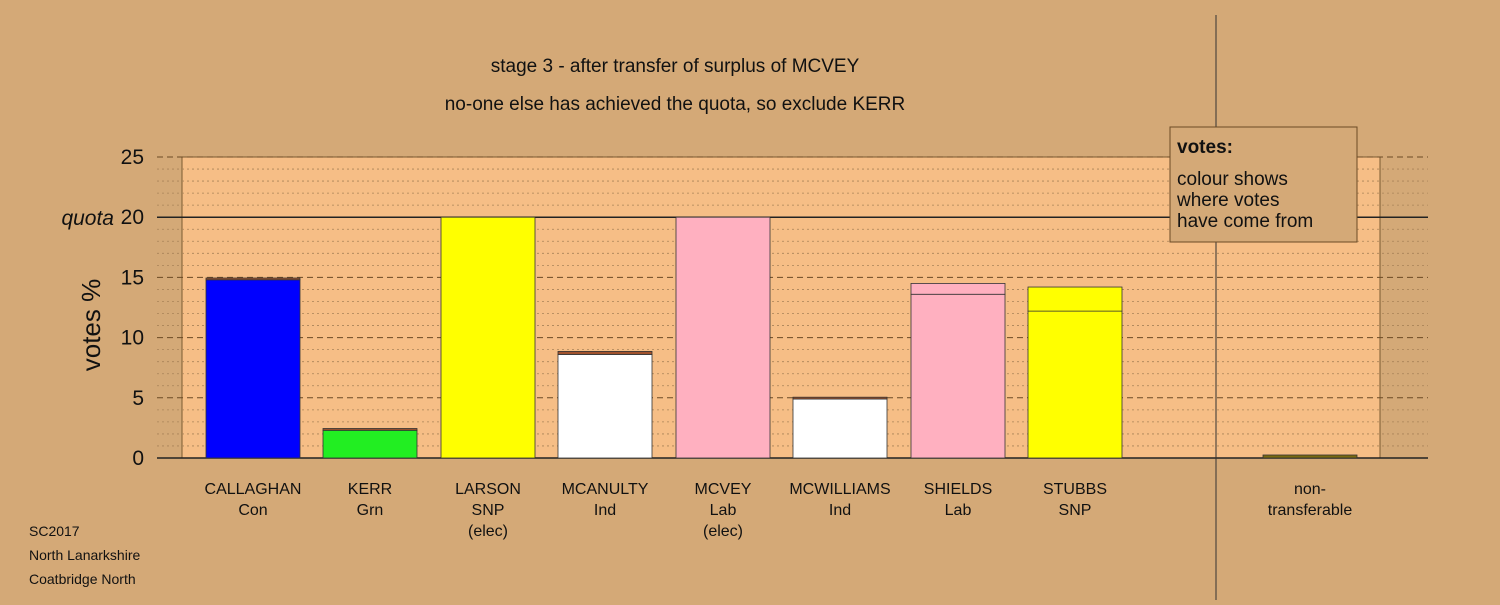 This screenshot has height=605, width=1500. What do you see at coordinates (91, 325) in the screenshot?
I see `y-axis-label: votes %` at bounding box center [91, 325].